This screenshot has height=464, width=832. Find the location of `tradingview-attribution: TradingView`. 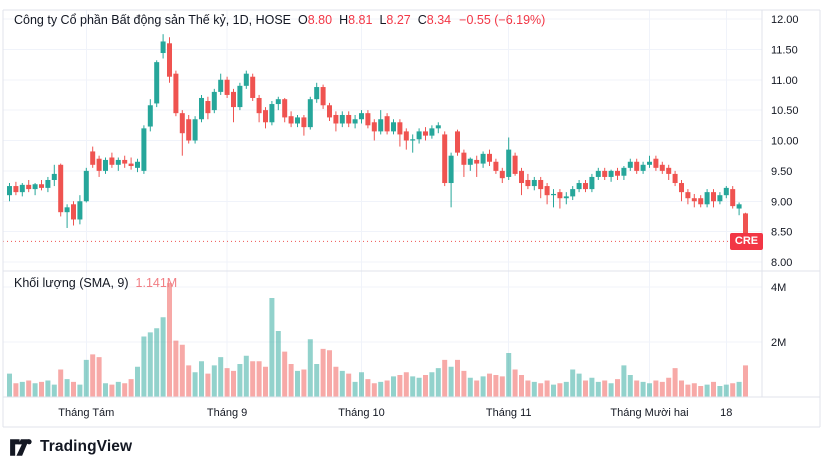

tradingview-attribution: TradingView is located at coordinates (71, 447).